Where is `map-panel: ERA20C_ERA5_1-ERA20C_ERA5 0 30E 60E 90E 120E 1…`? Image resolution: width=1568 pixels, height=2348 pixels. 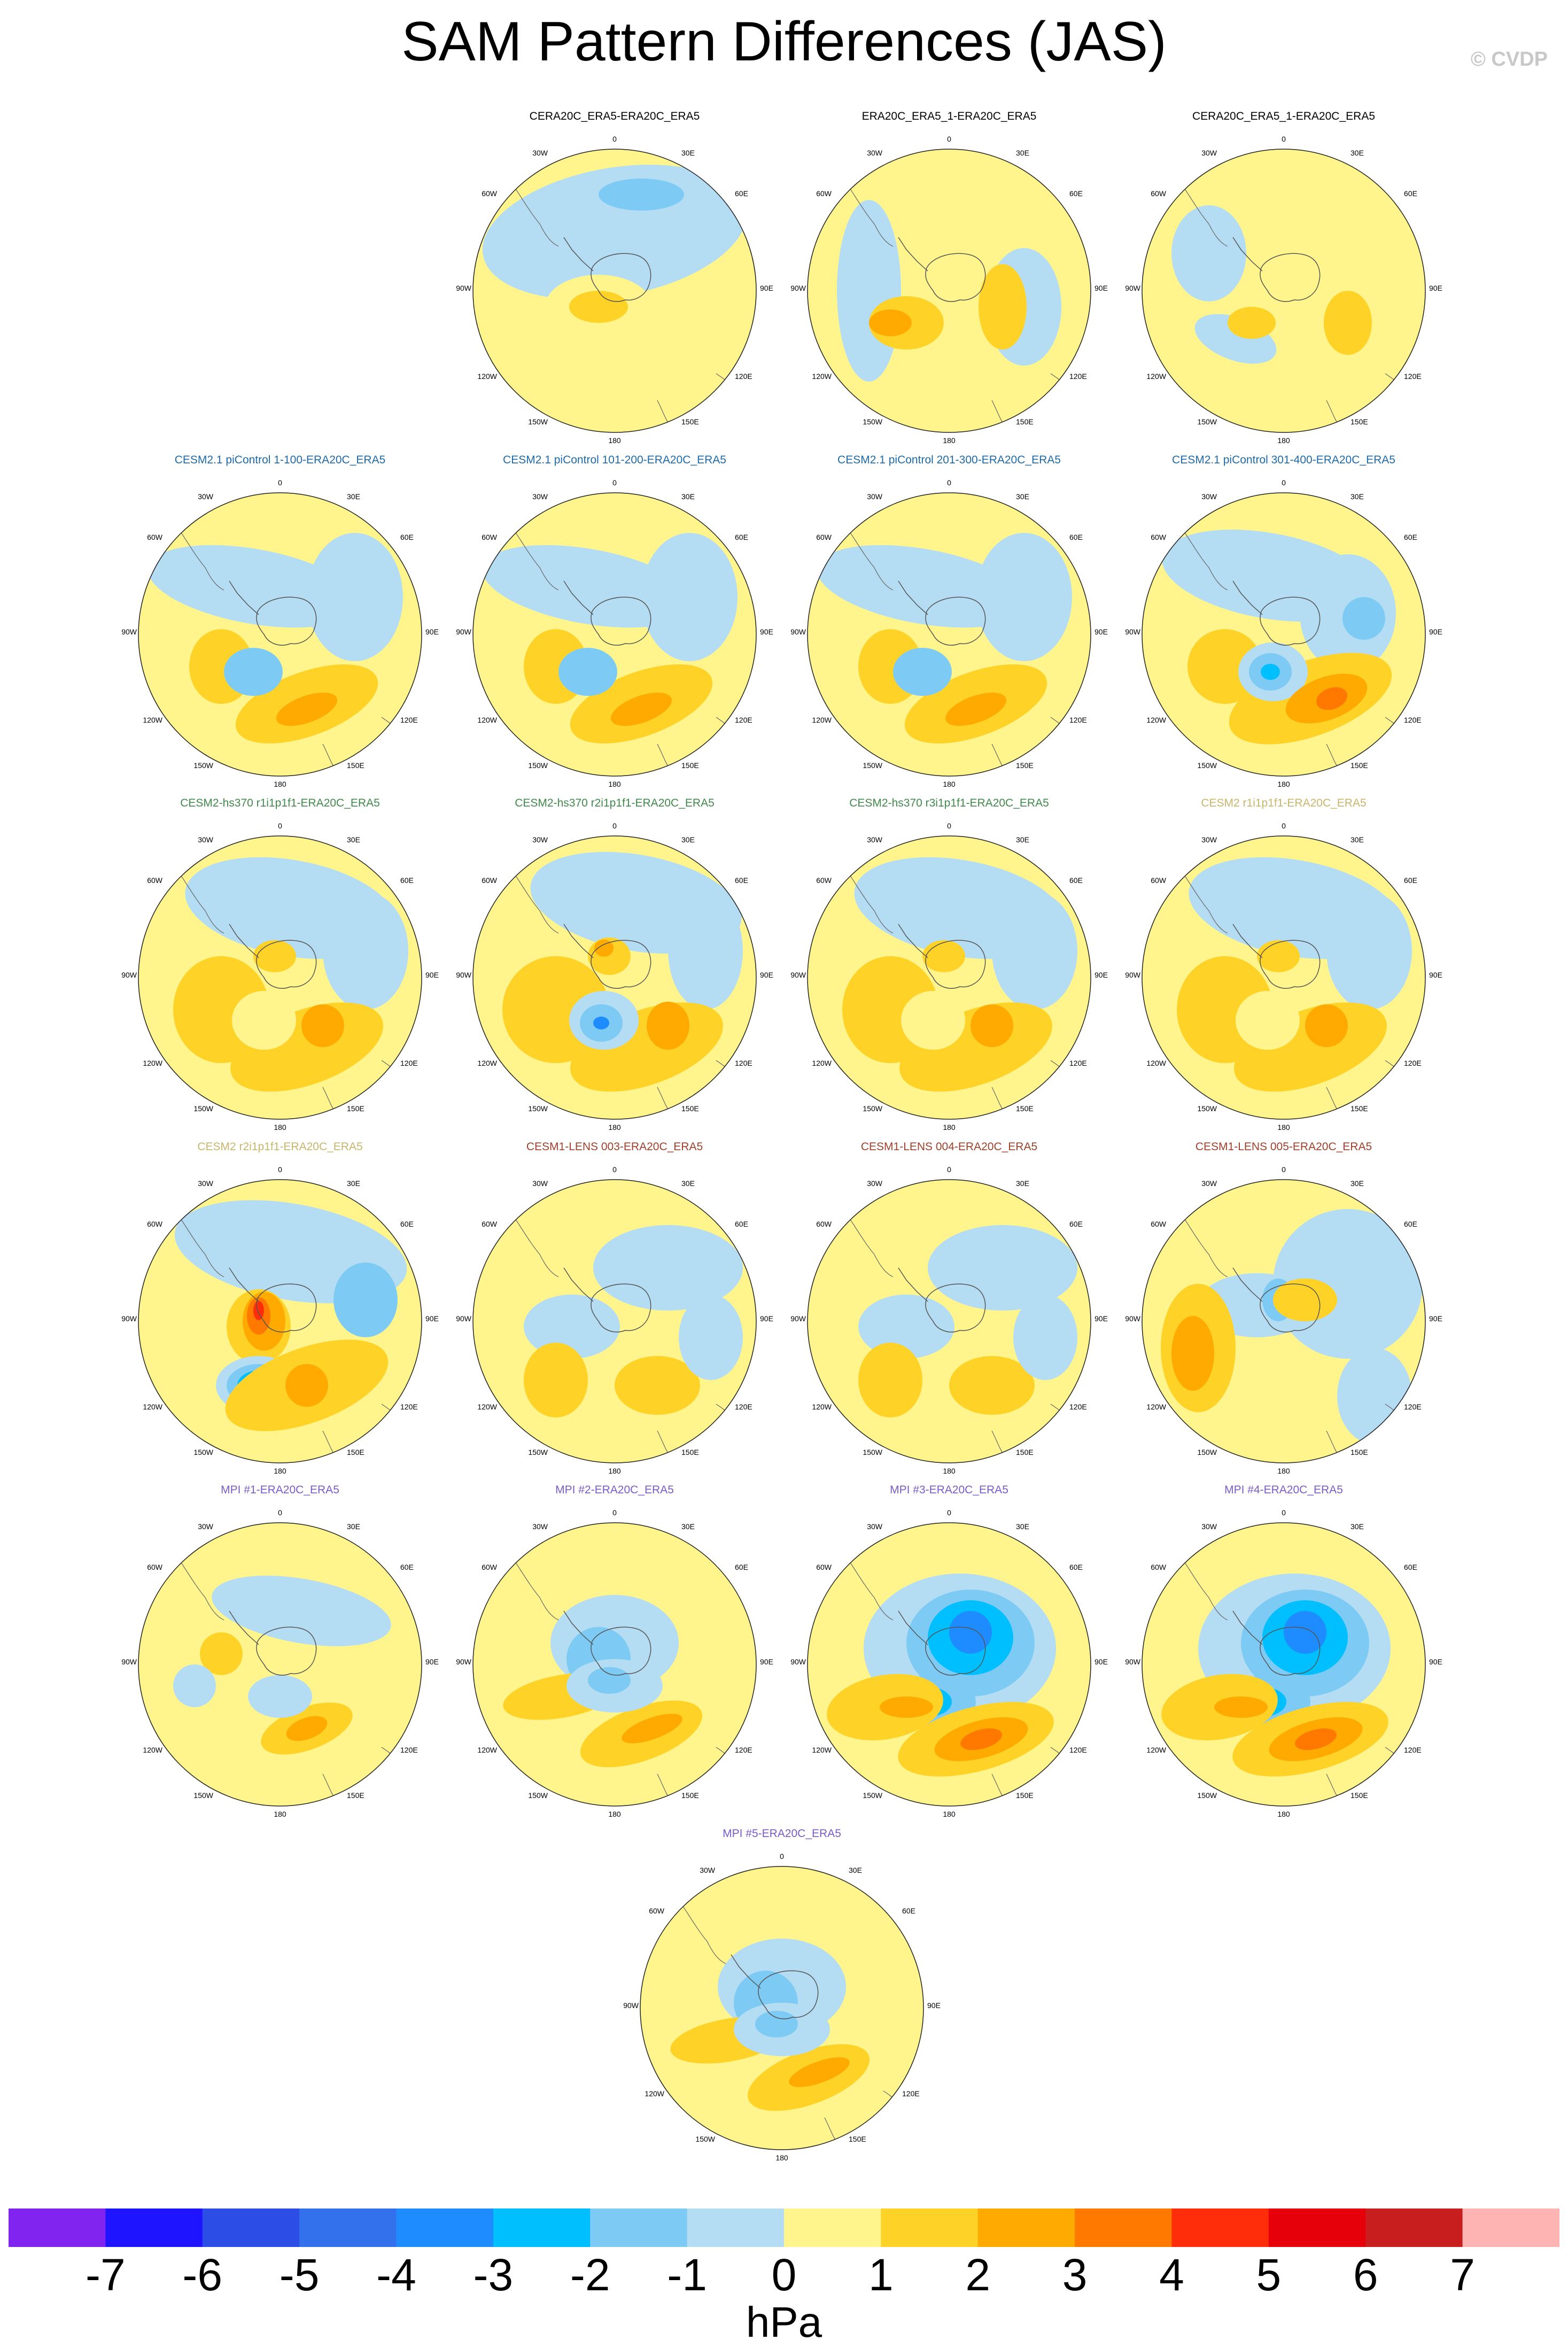
map-panel: ERA20C_ERA5_1-ERA20C_ERA5 0 30E 60E 90E 120E 1… is located at coordinates (949, 281).